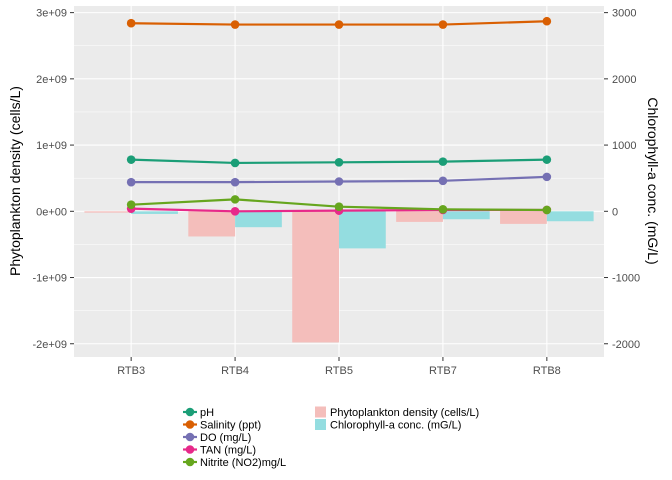 The image size is (672, 480). I want to click on left-axis: -2e+09 -1e+09 0e+00 1e+09 2e+09 3e+09, so click(53, 179).